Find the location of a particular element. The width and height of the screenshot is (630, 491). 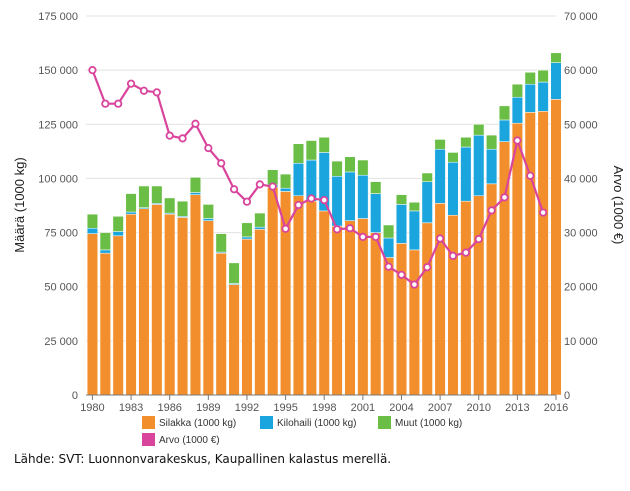

legend-item-arvo: Arvo (1000 €) is located at coordinates (181, 439).